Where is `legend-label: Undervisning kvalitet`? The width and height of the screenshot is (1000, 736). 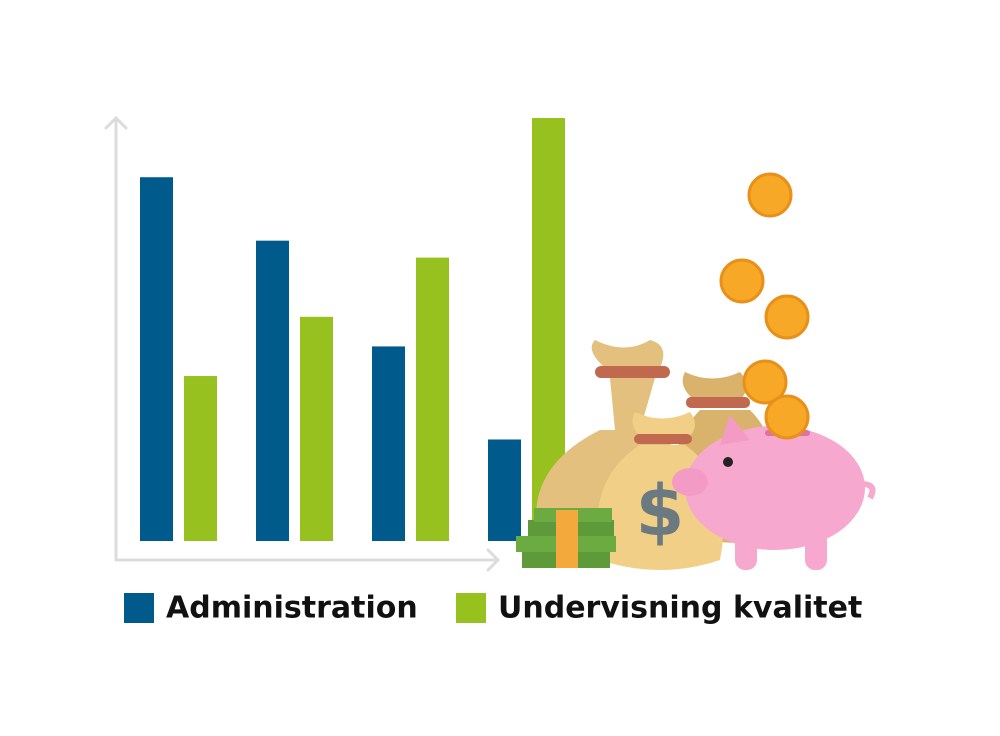
legend-label: Undervisning kvalitet is located at coordinates (680, 608).